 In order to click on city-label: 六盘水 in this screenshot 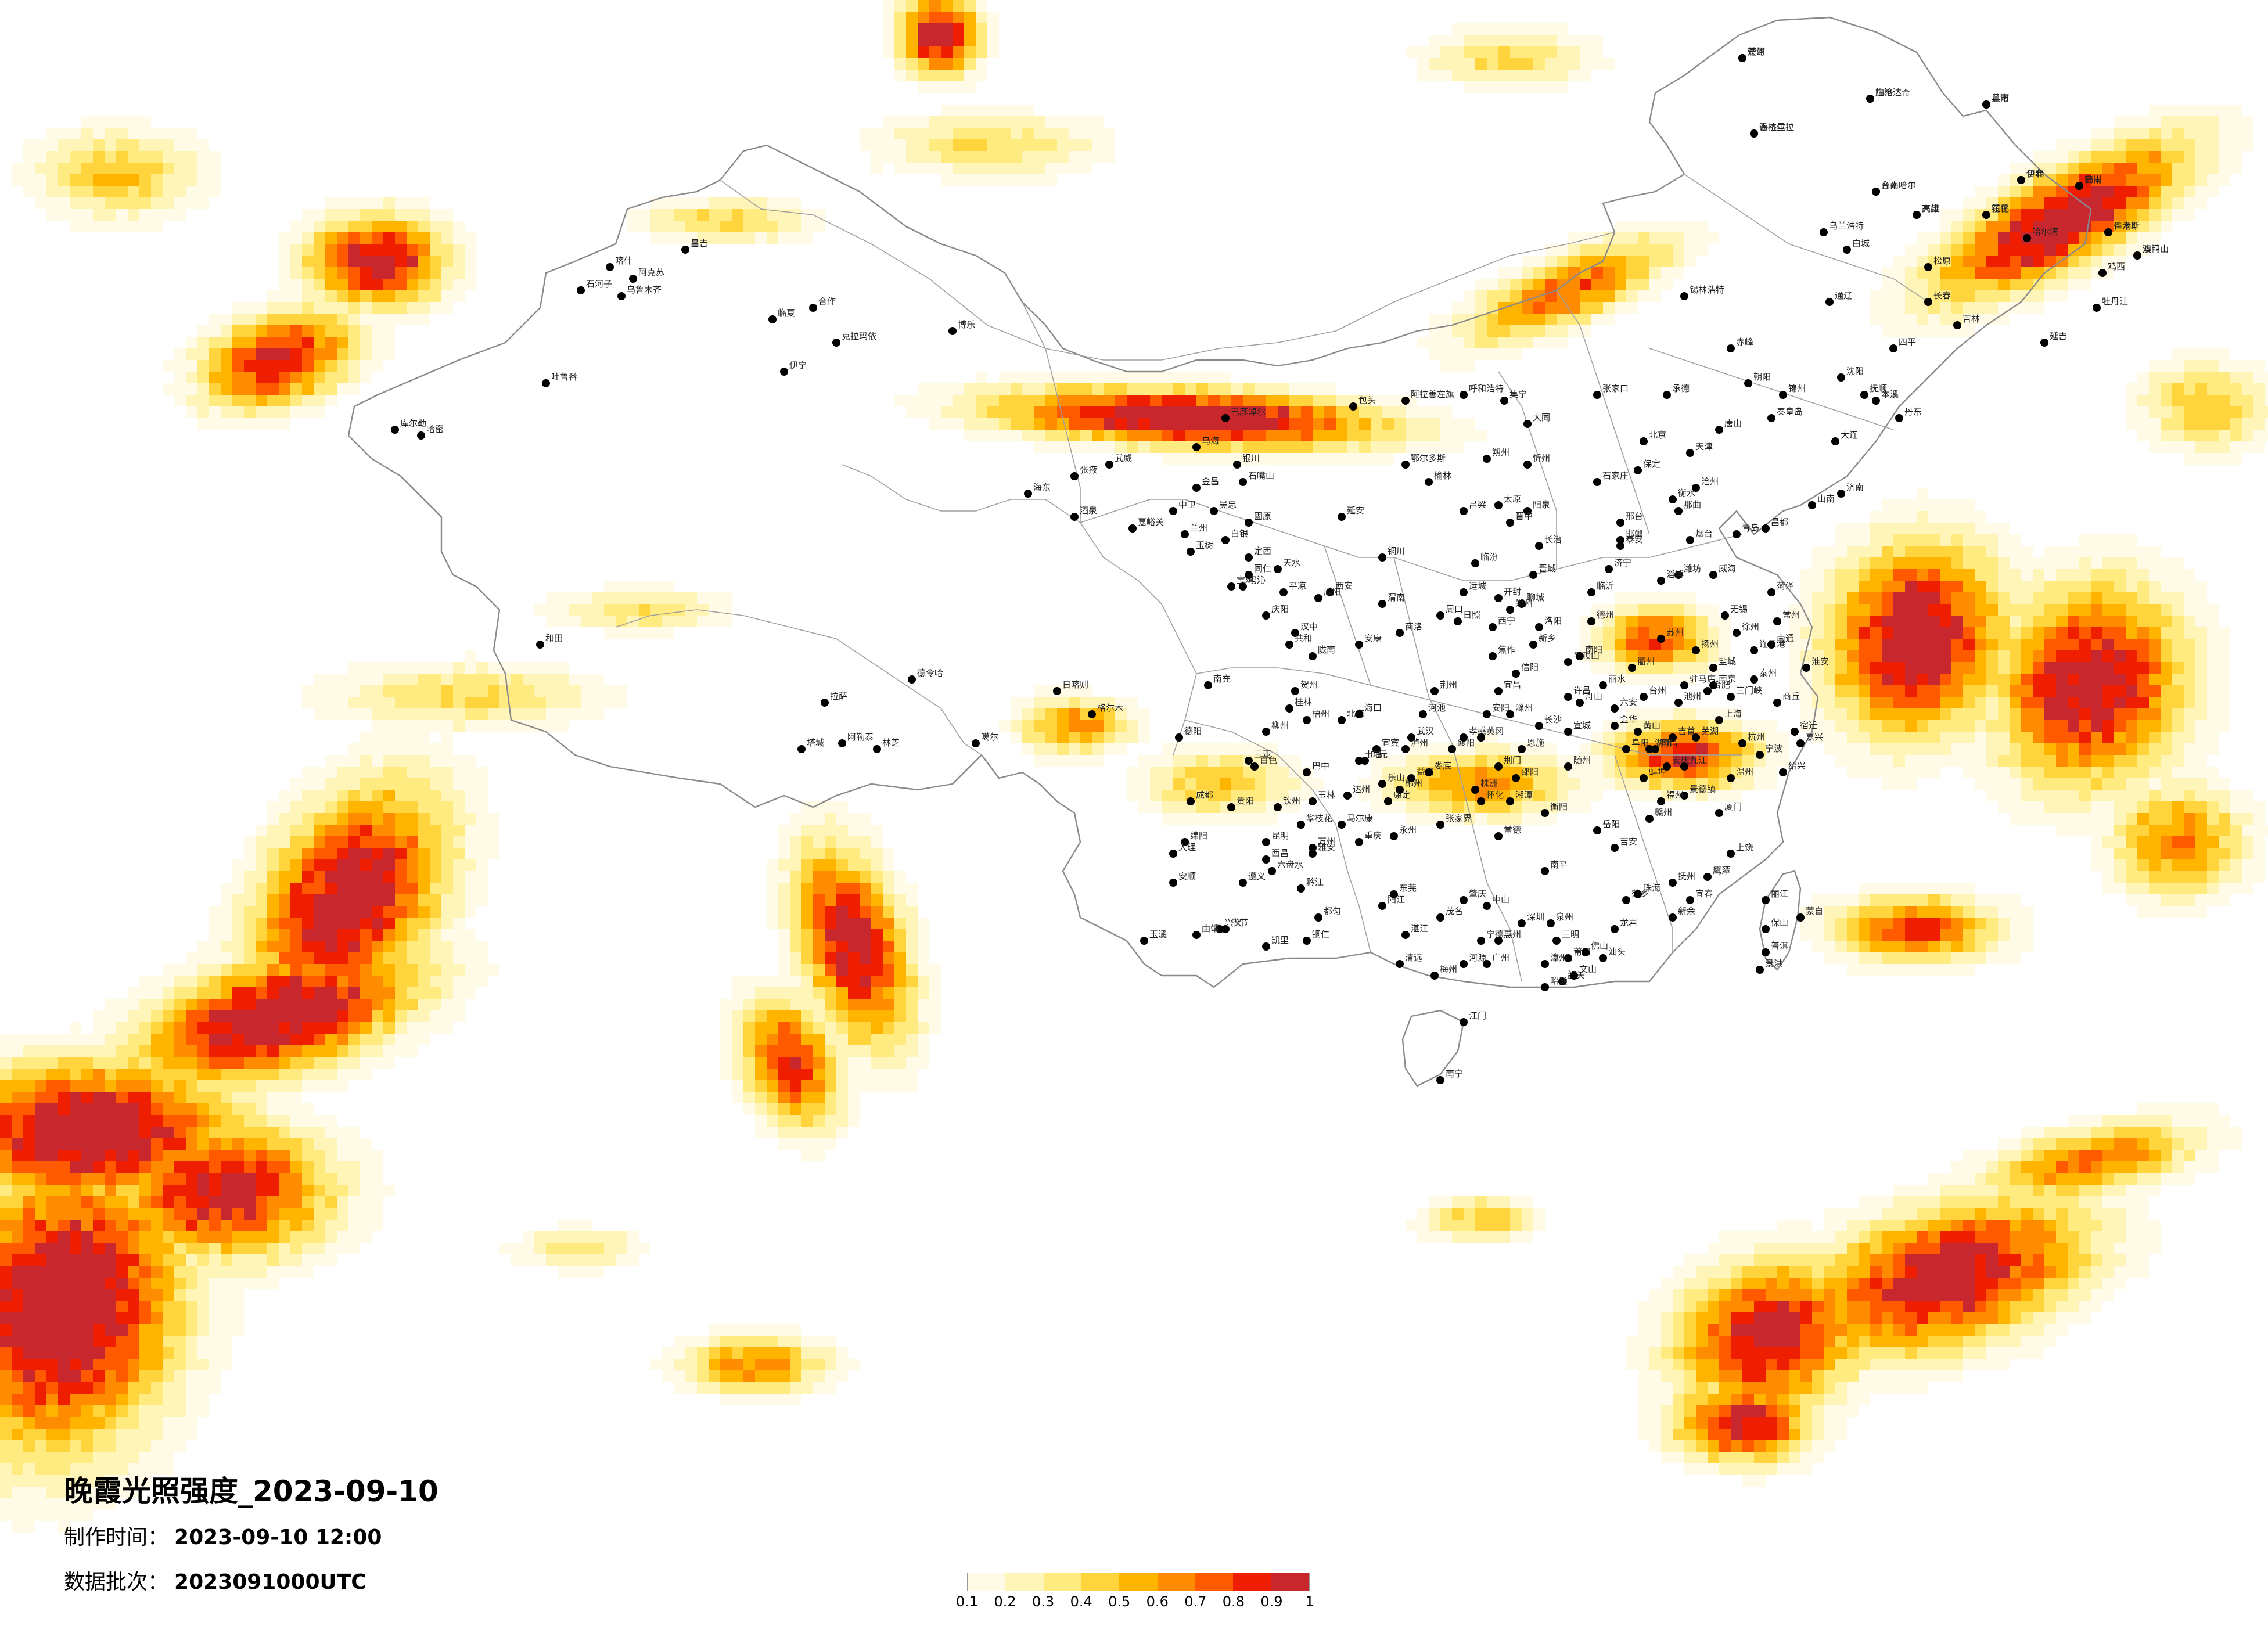, I will do `click(1290, 864)`.